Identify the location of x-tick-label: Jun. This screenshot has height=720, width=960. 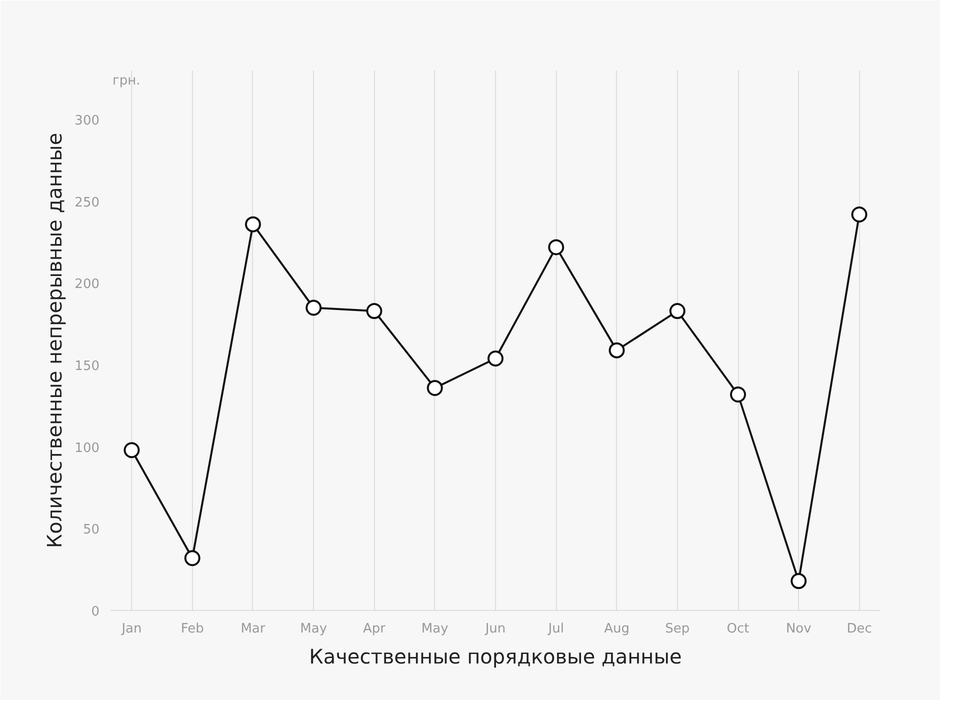
(495, 629).